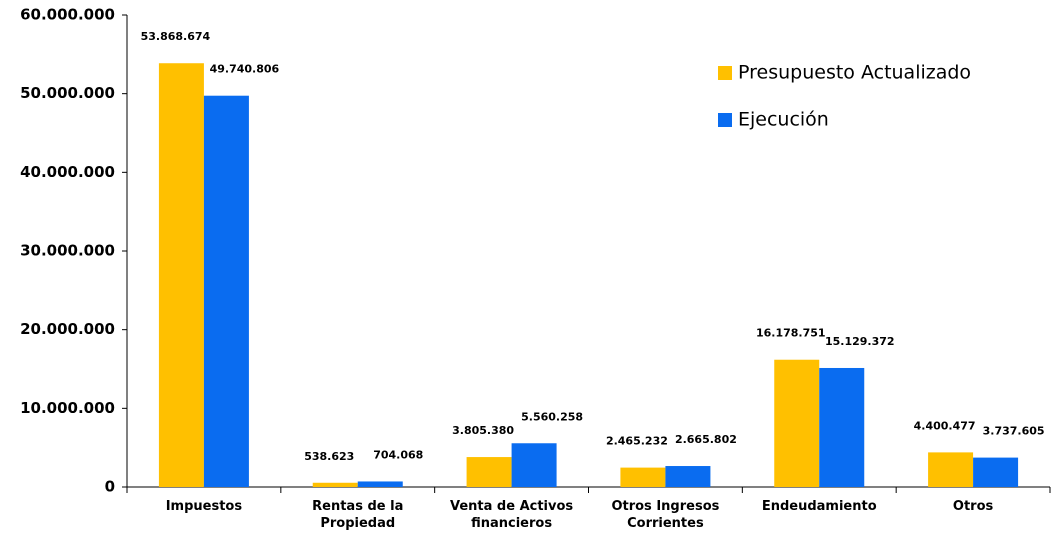 This screenshot has width=1058, height=539. What do you see at coordinates (483, 430) in the screenshot?
I see `data-label: 3.805.380` at bounding box center [483, 430].